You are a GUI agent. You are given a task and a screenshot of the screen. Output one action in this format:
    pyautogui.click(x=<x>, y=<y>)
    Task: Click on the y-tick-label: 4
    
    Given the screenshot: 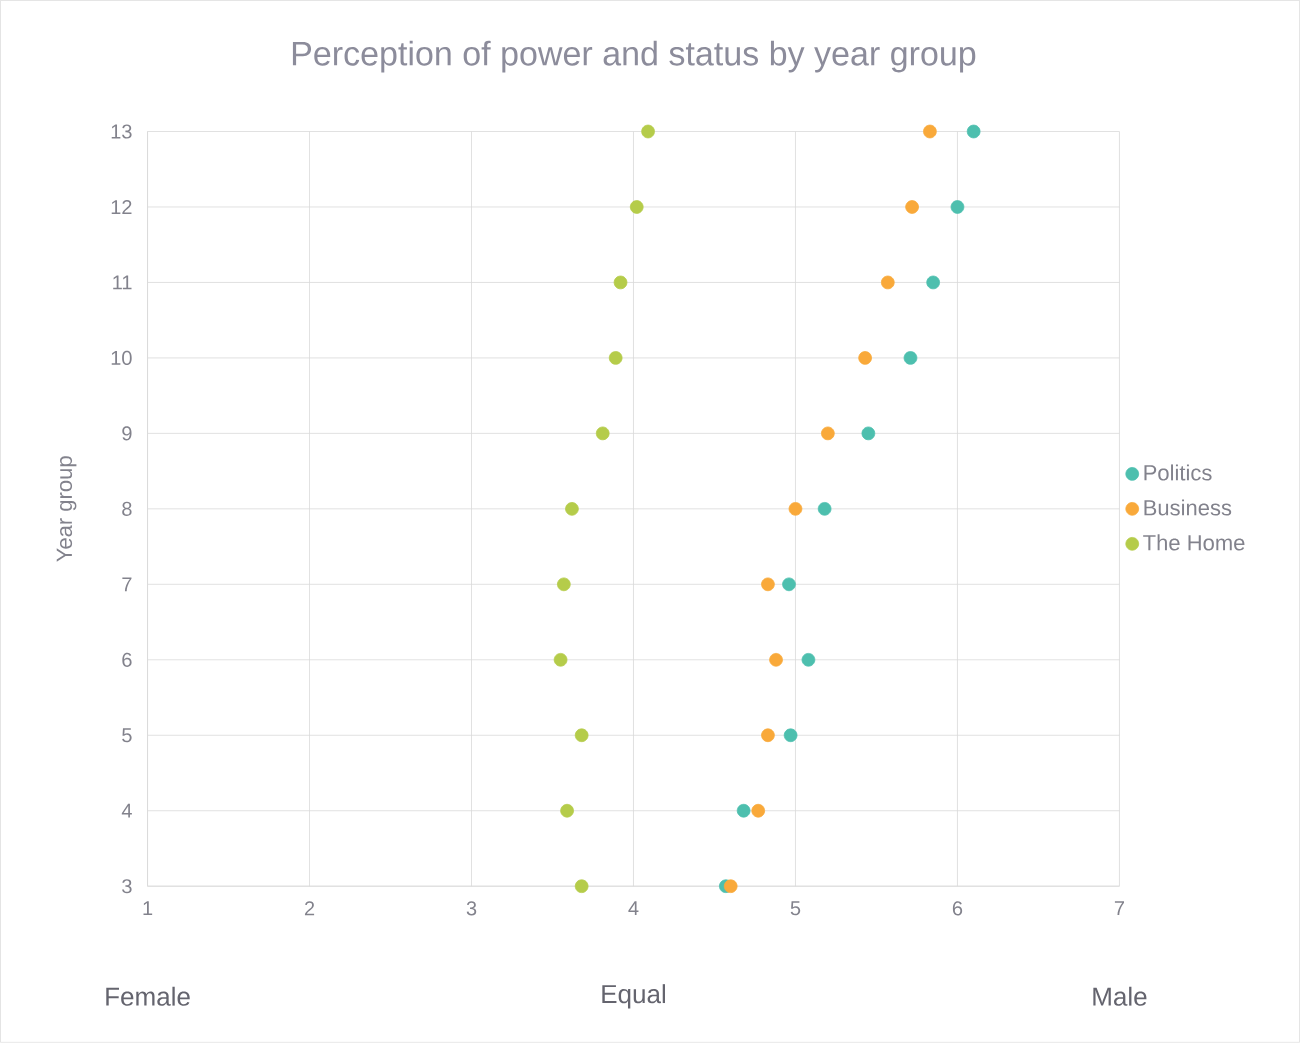 What is the action you would take?
    pyautogui.click(x=126, y=810)
    